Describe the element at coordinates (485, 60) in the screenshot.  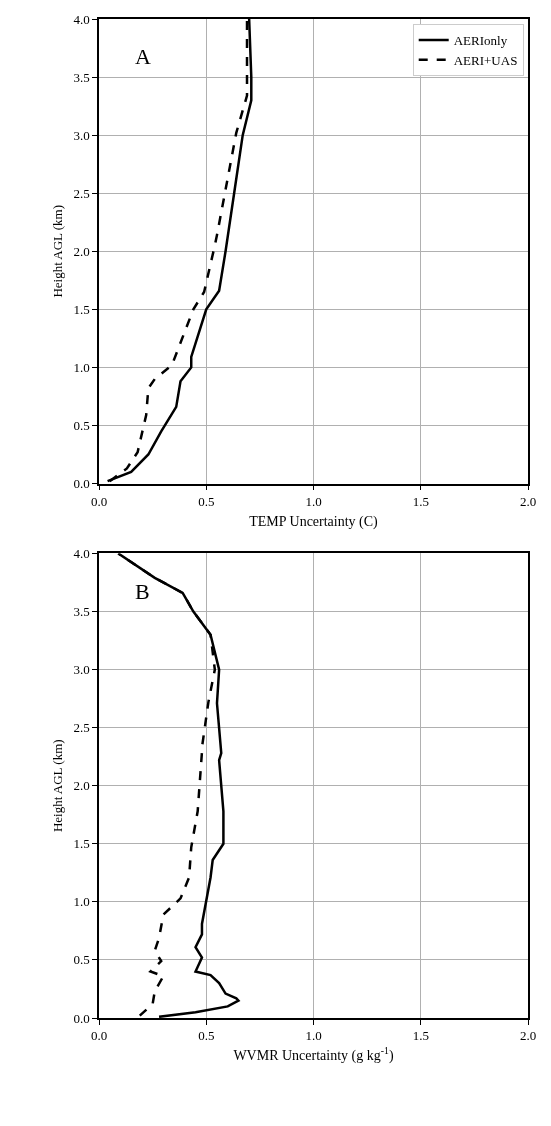
I see `legend-label: AERI+UAS` at that location.